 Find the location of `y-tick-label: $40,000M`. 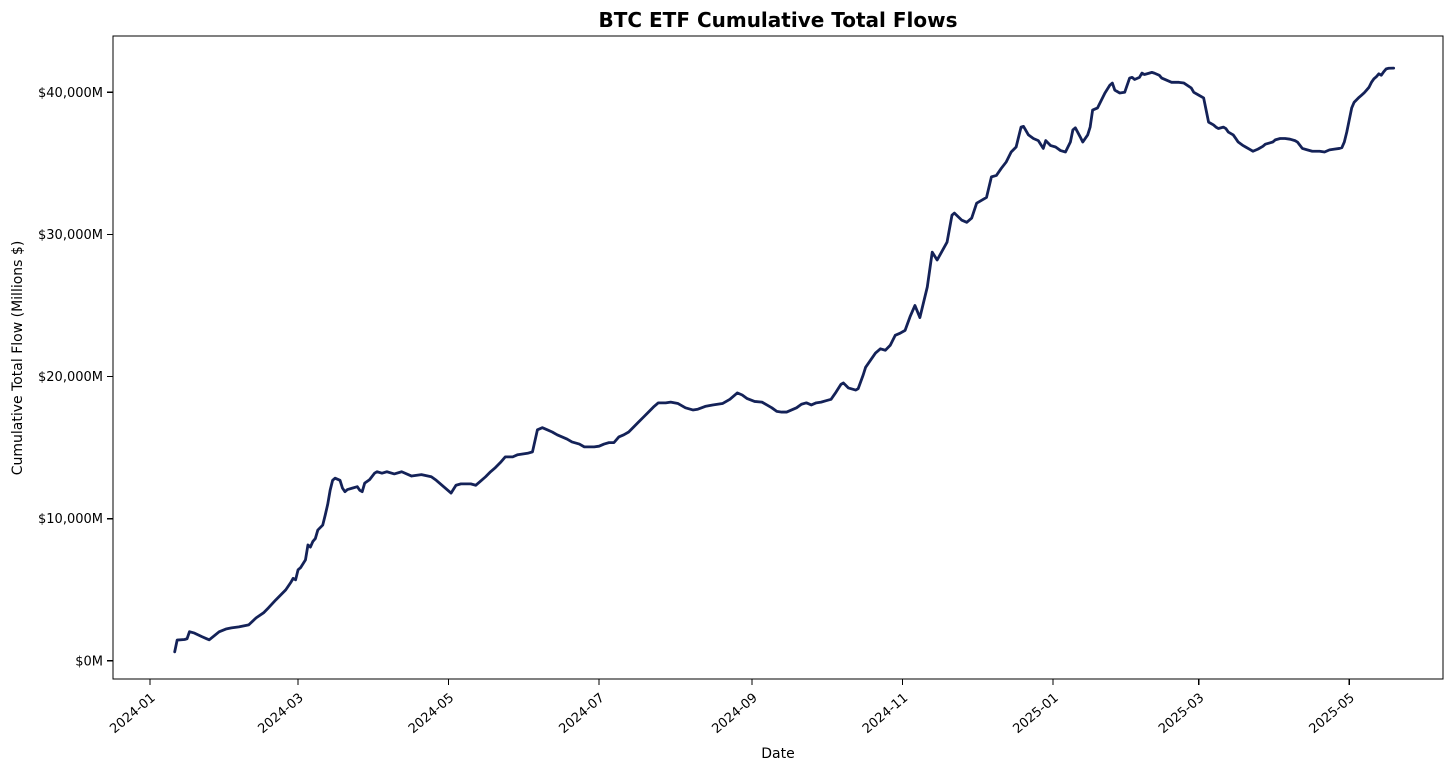

y-tick-label: $40,000M is located at coordinates (70, 93).